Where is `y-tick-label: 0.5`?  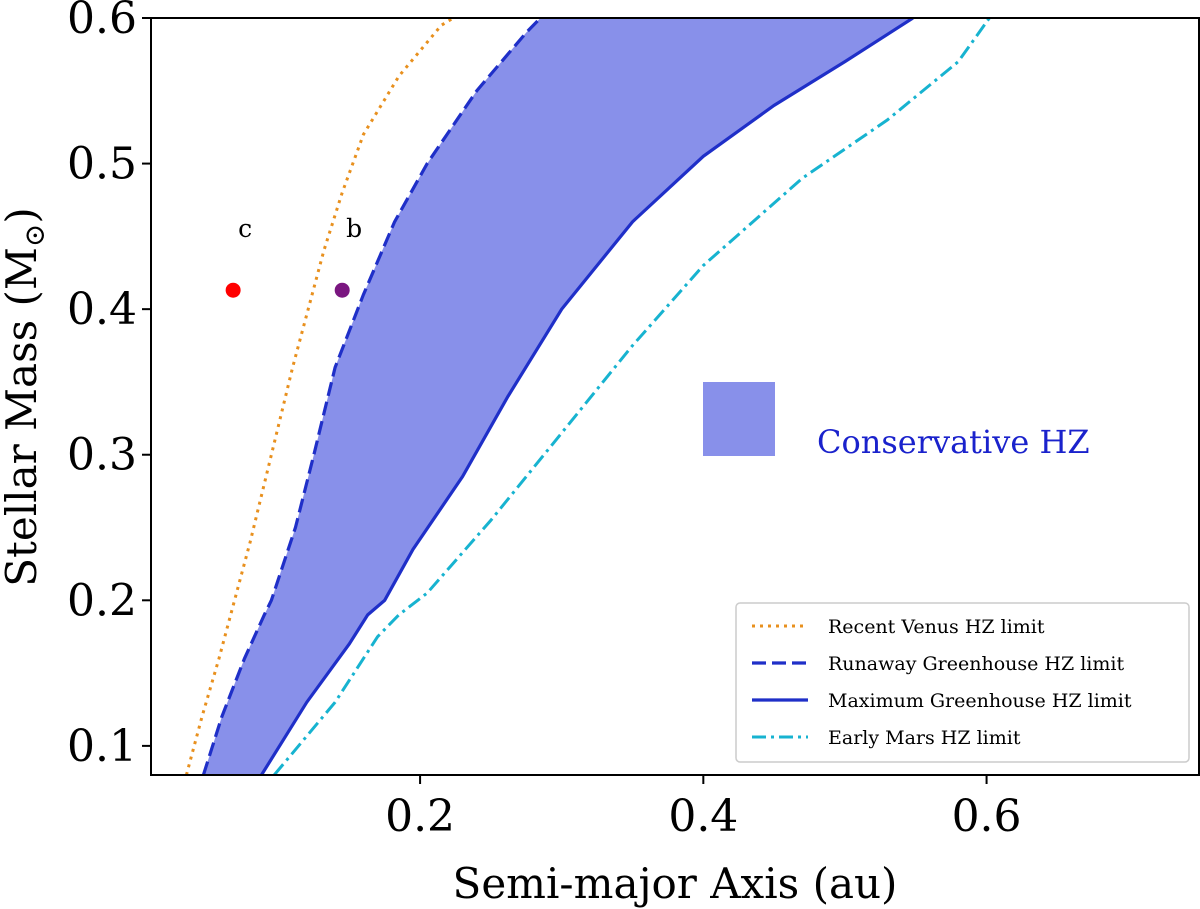 y-tick-label: 0.5 is located at coordinates (102, 164).